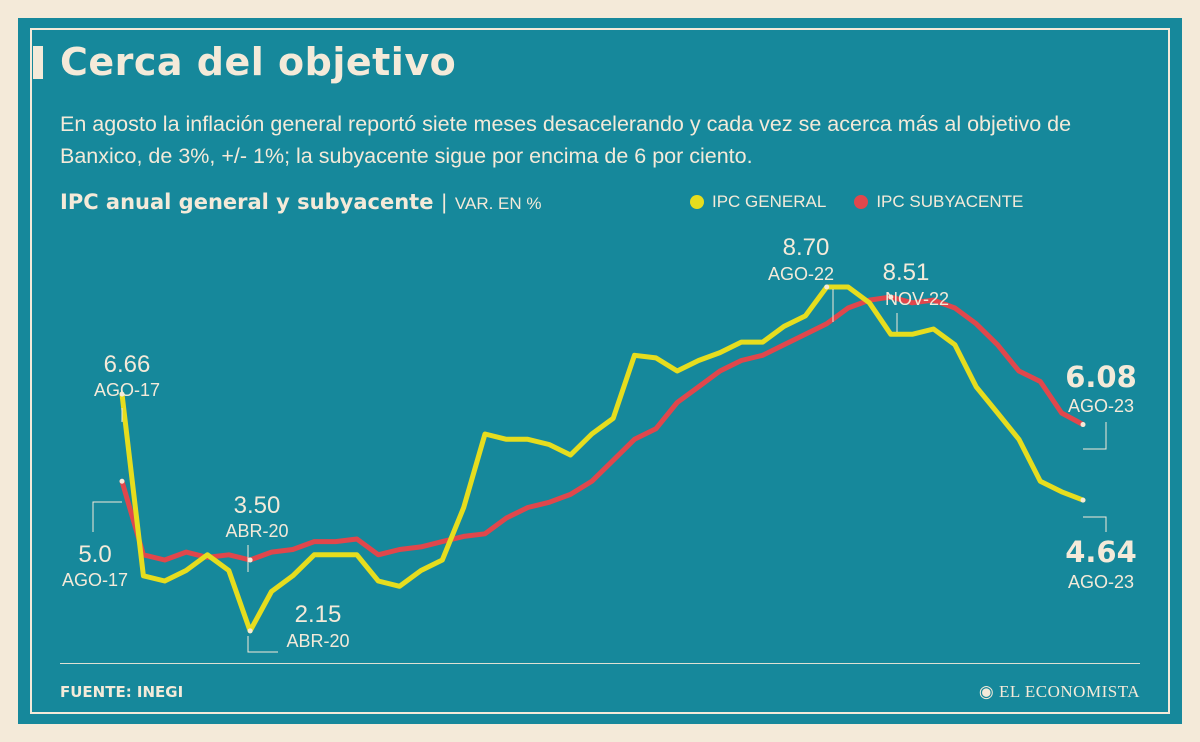 The image size is (1200, 742). I want to click on legend-label-general: IPC GENERAL, so click(769, 201).